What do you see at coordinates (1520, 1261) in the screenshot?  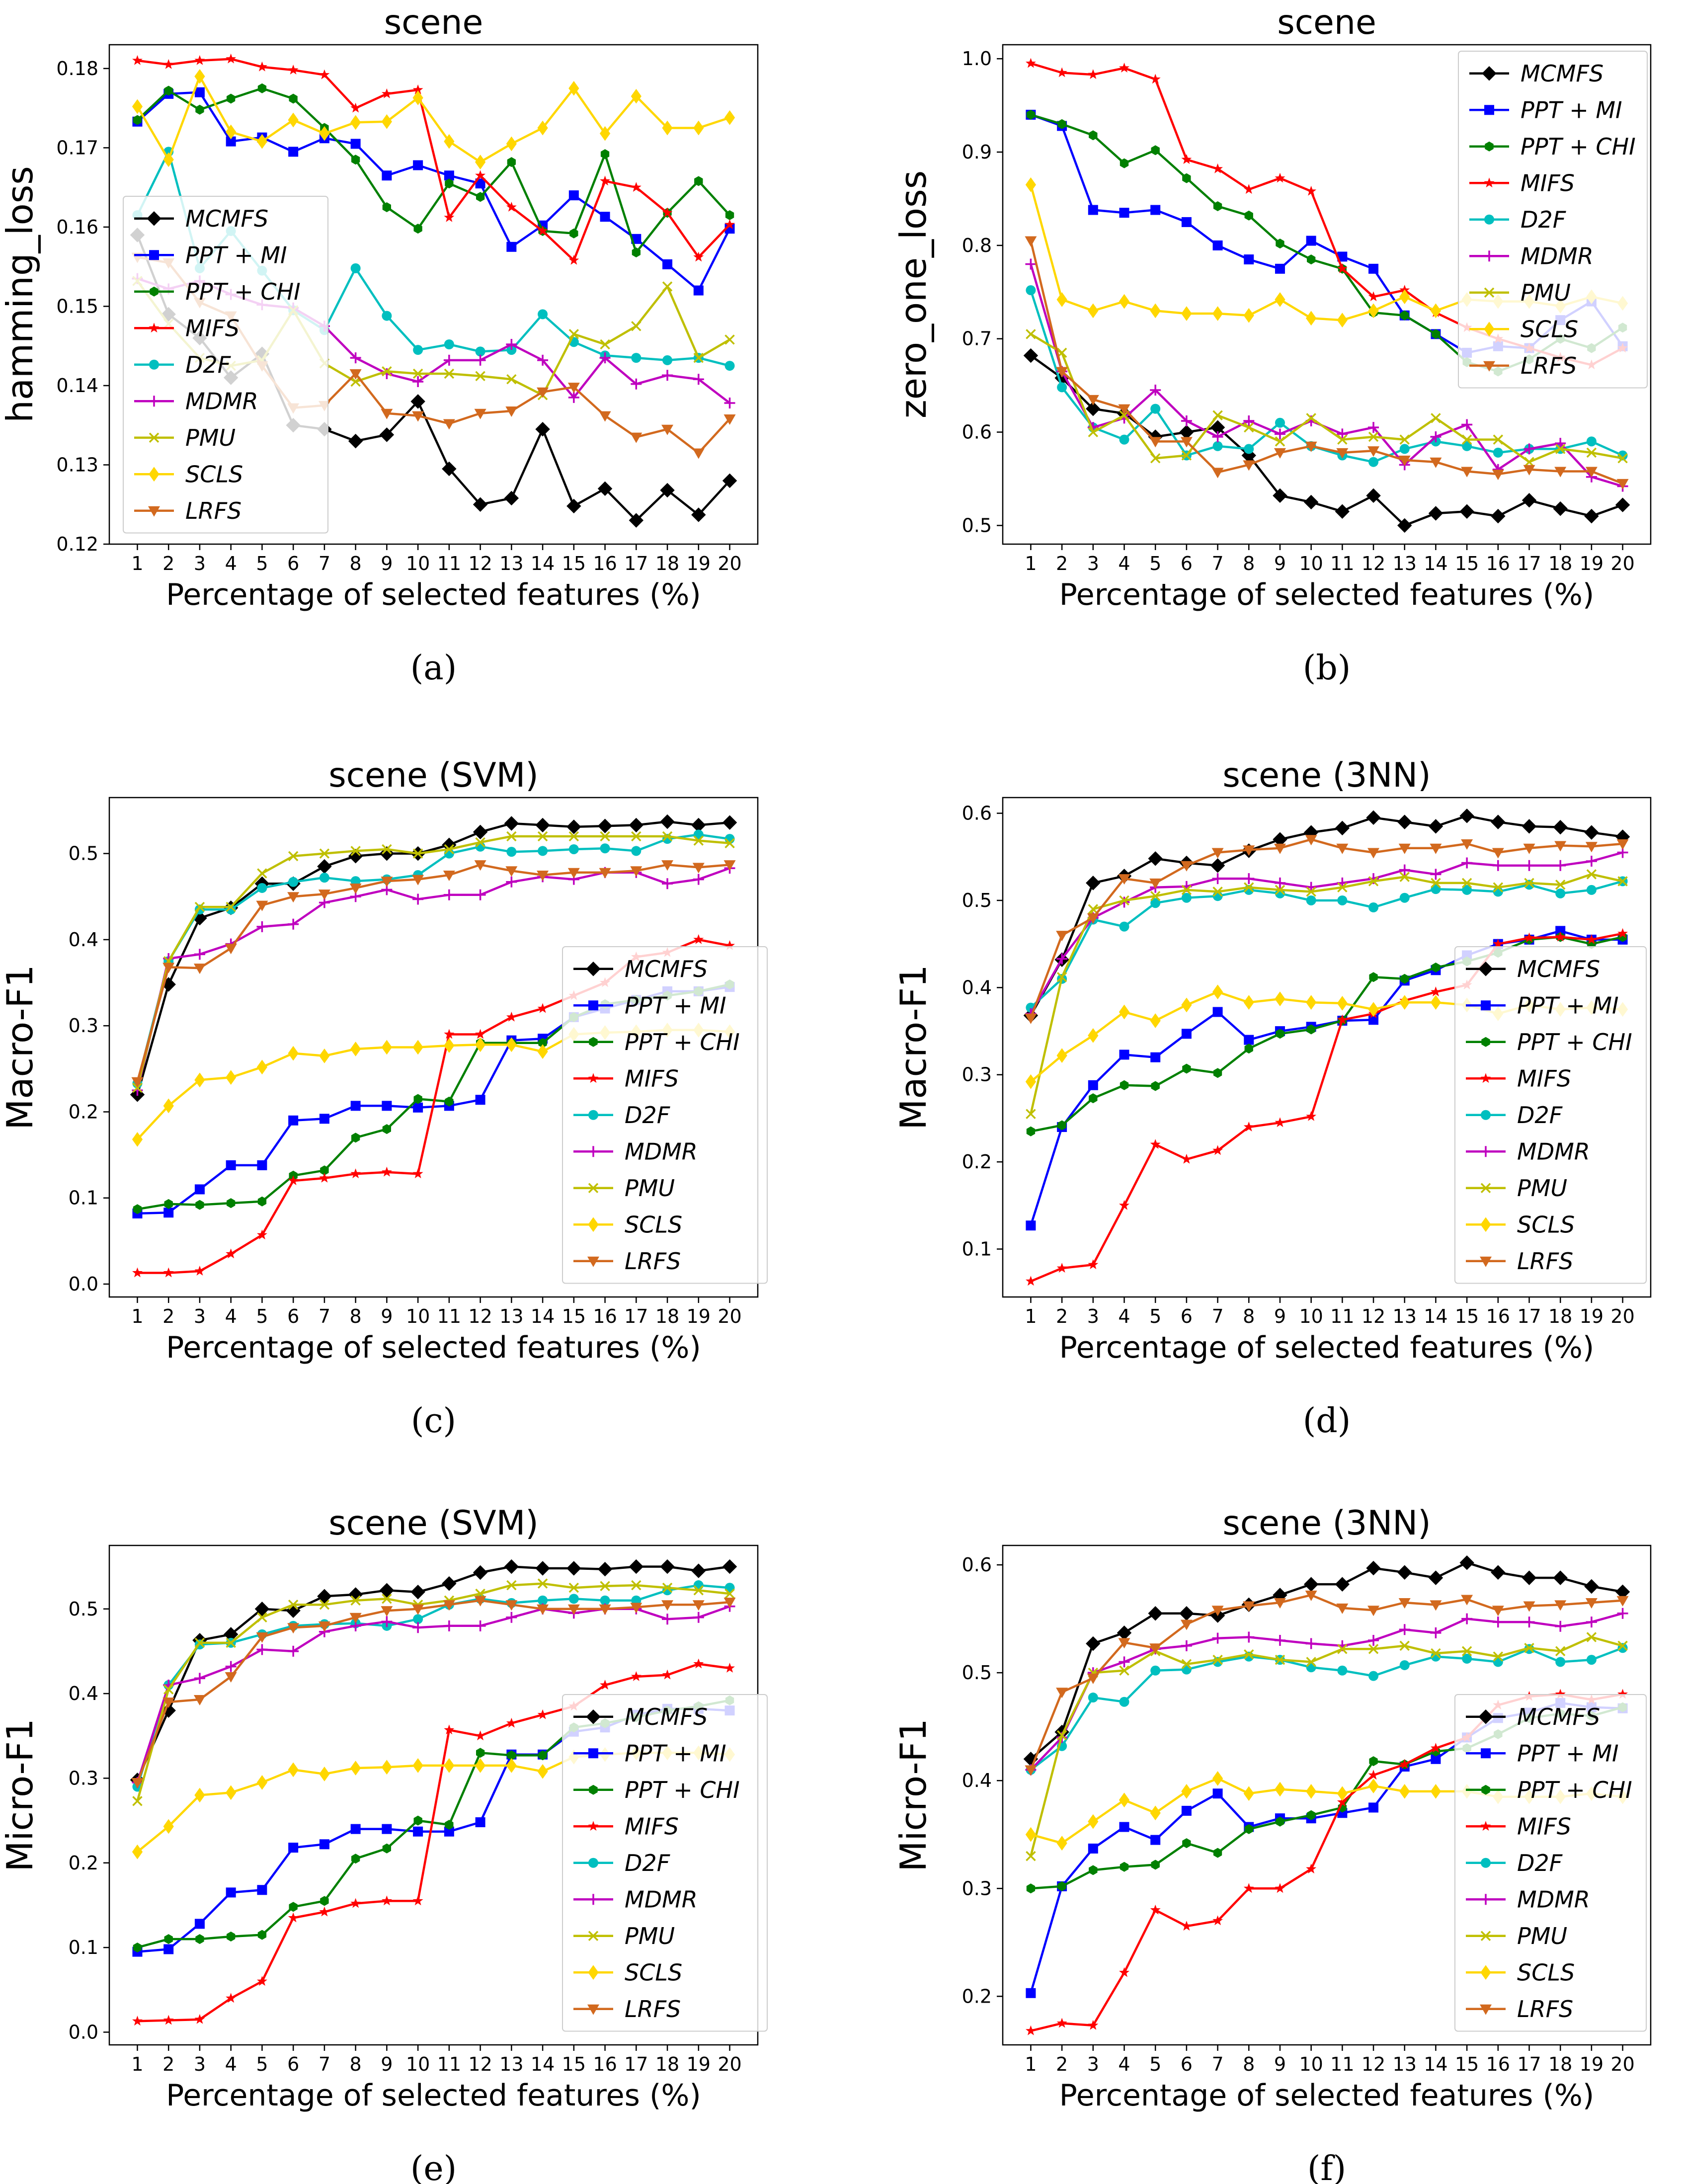 I see `legend-entry-lrfs: LRFS` at bounding box center [1520, 1261].